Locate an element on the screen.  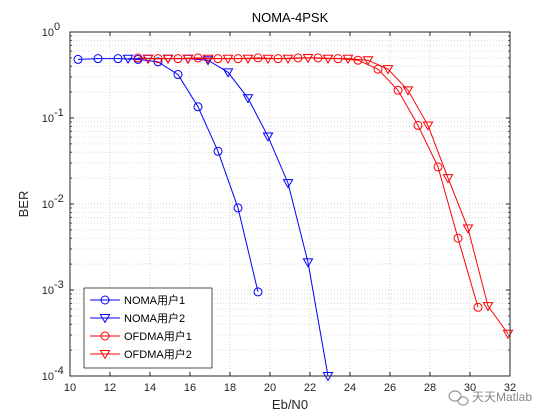
x-tick-label: 14 is located at coordinates (150, 388).